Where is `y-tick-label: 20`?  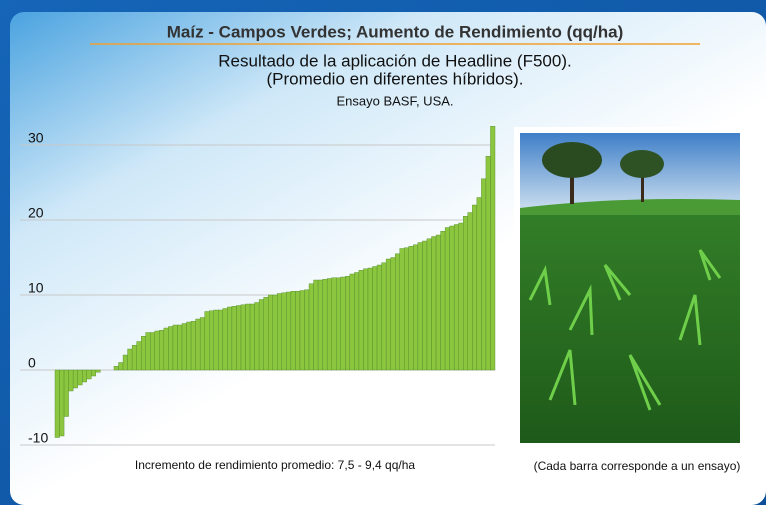
y-tick-label: 20 is located at coordinates (36, 213).